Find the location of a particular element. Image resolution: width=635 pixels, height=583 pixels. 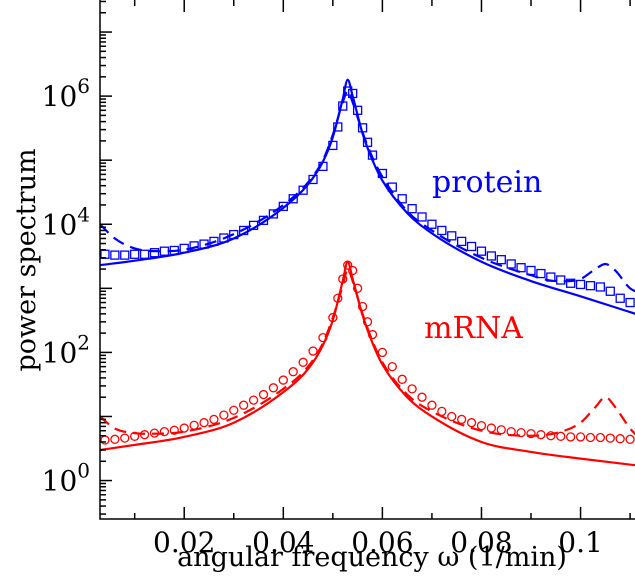

y-axis-title: power spectrum is located at coordinates (26, 259).